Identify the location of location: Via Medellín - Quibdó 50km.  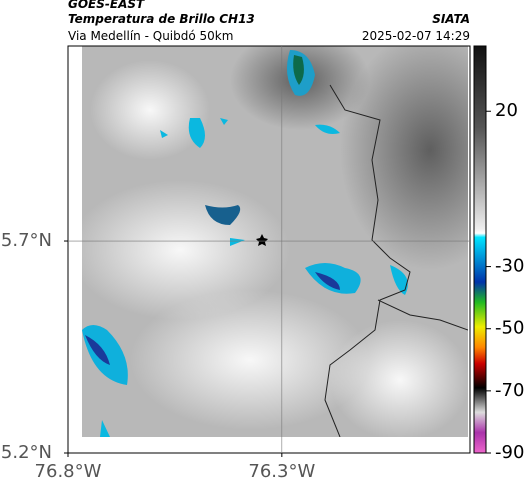
(150, 36).